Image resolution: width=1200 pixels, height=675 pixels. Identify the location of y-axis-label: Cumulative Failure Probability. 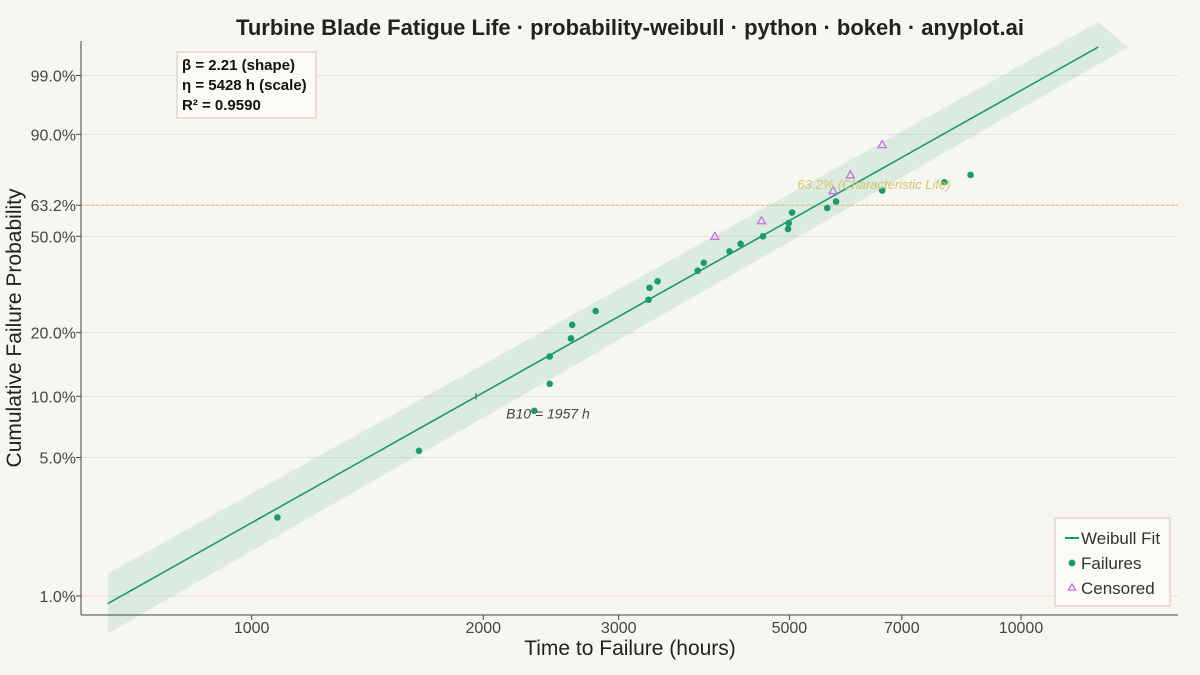
(14, 327).